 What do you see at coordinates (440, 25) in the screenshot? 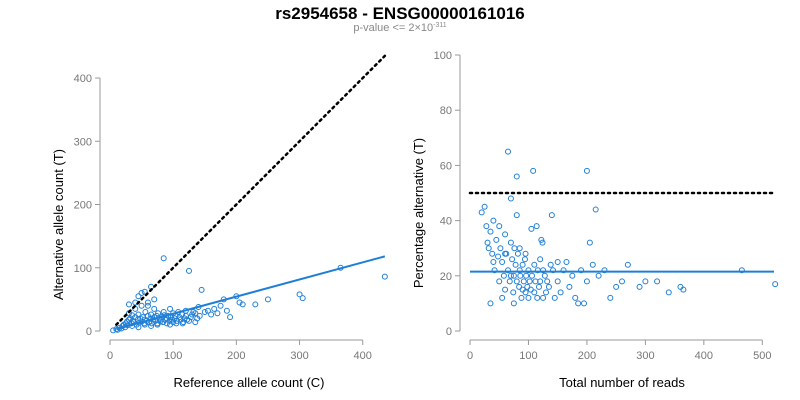
I see `subtitle-exponent: -311` at bounding box center [440, 25].